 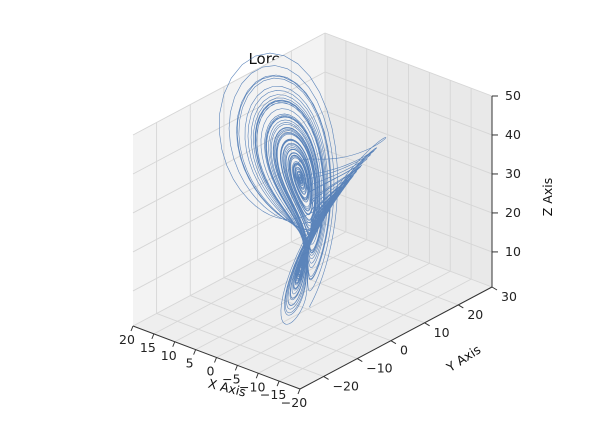 I want to click on y-axis-label: Y Axis, so click(x=463, y=359).